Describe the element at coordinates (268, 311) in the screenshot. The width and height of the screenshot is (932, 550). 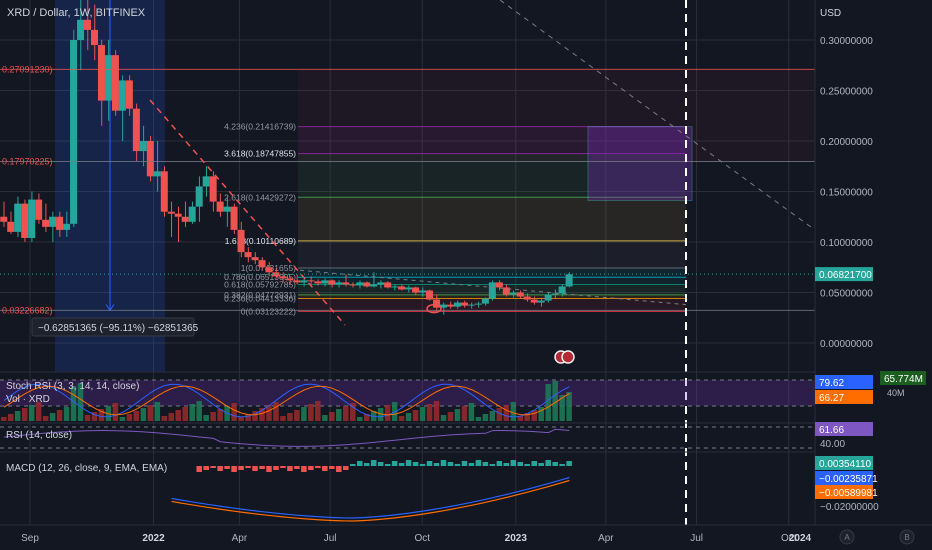
I see `fib-level-label: 0(0.03123222)` at that location.